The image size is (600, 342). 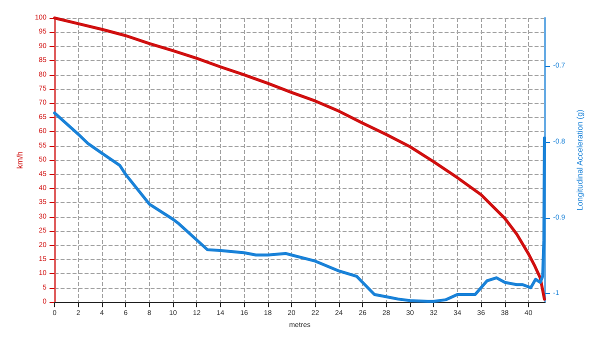 What do you see at coordinates (580, 160) in the screenshot?
I see `y2-axis-title: Longitudinal Acceleration (g)` at bounding box center [580, 160].